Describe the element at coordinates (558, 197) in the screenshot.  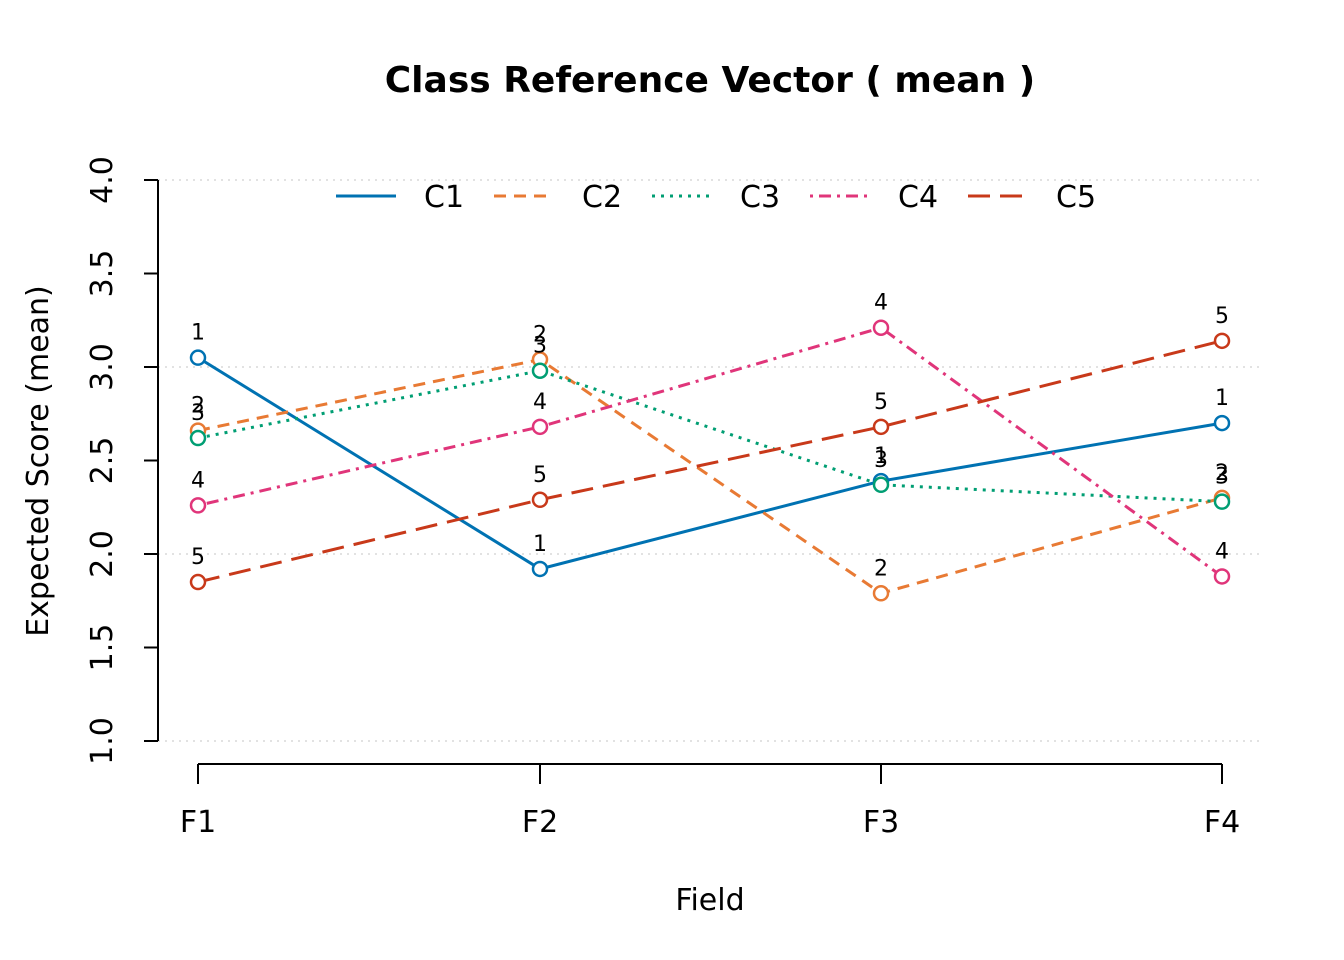
I see `legend-item-c2: C2` at that location.